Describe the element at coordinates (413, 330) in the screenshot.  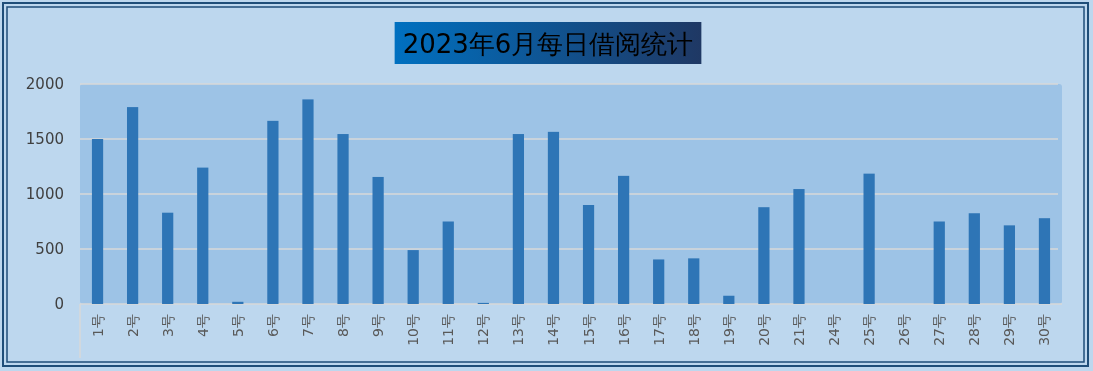
I see `x-tick-label: 10号` at that location.